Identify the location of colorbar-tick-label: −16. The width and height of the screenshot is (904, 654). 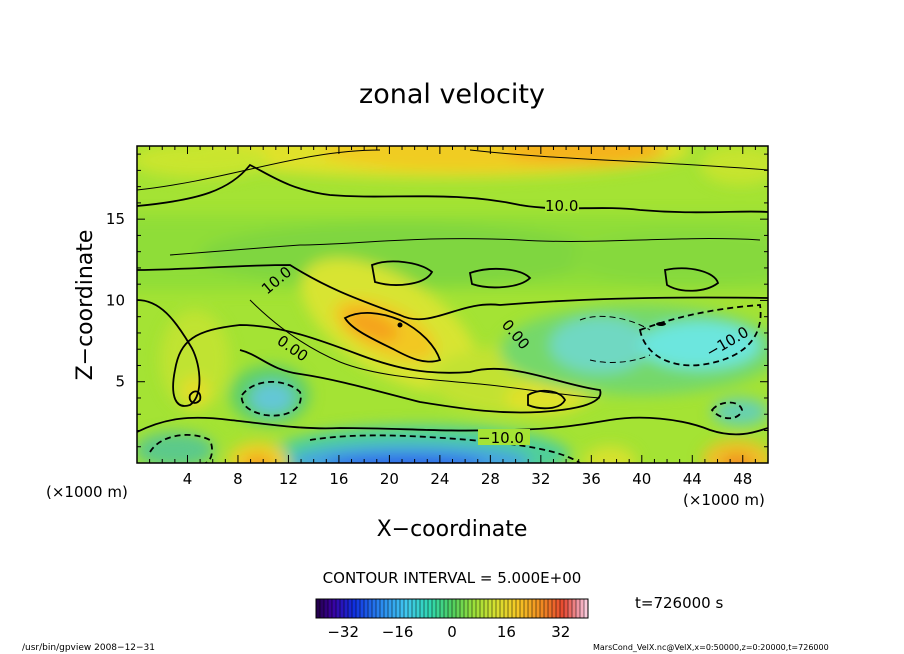
(398, 632).